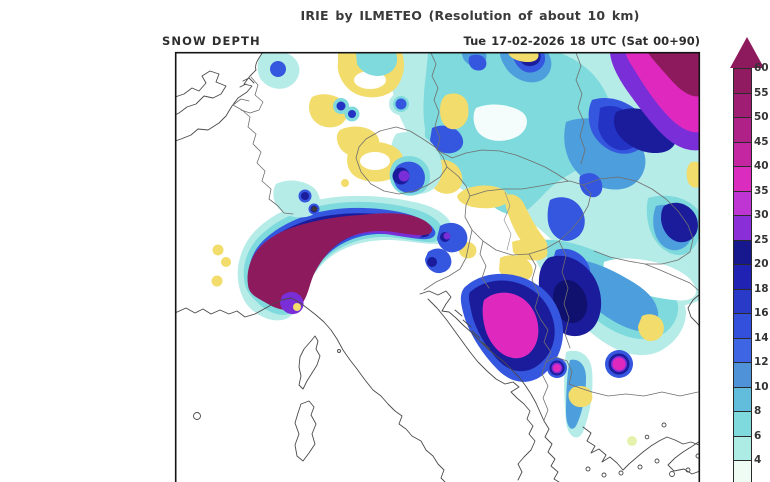  Describe the element at coordinates (761, 313) in the screenshot. I see `legend-tick-label: 16` at that location.